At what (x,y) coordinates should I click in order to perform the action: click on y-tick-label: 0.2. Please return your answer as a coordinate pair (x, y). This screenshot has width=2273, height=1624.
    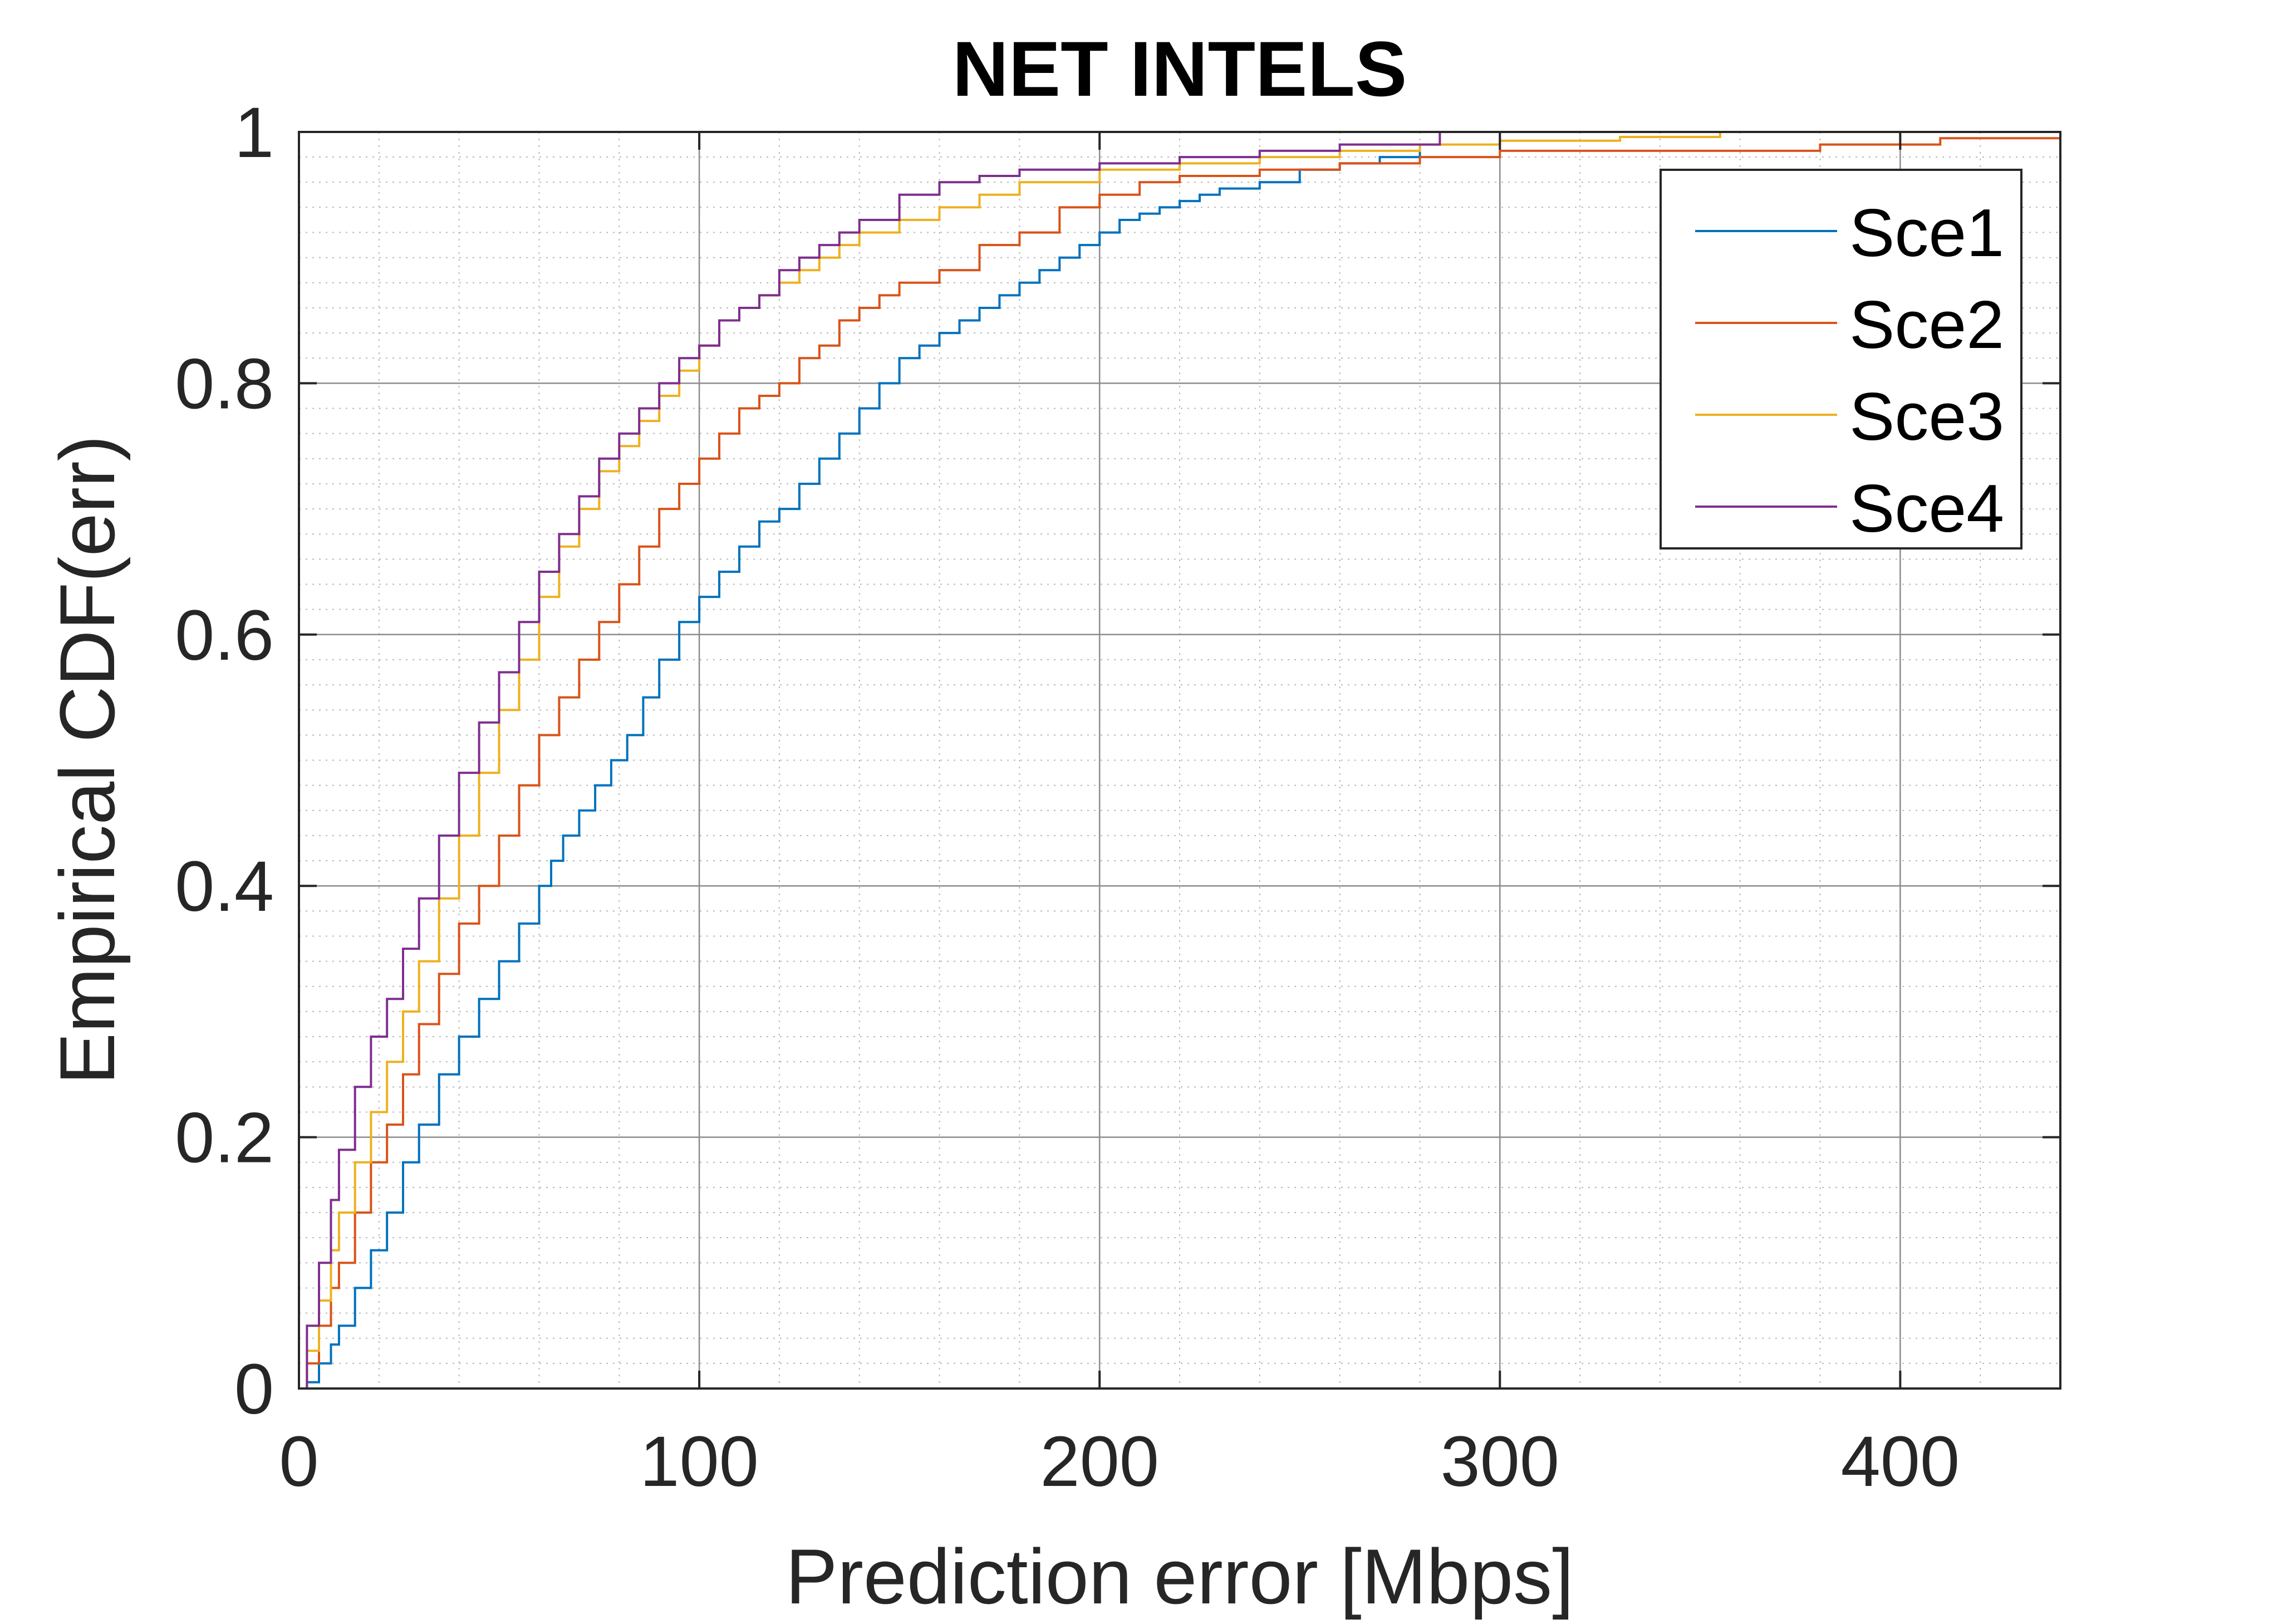
    Looking at the image, I should click on (225, 1138).